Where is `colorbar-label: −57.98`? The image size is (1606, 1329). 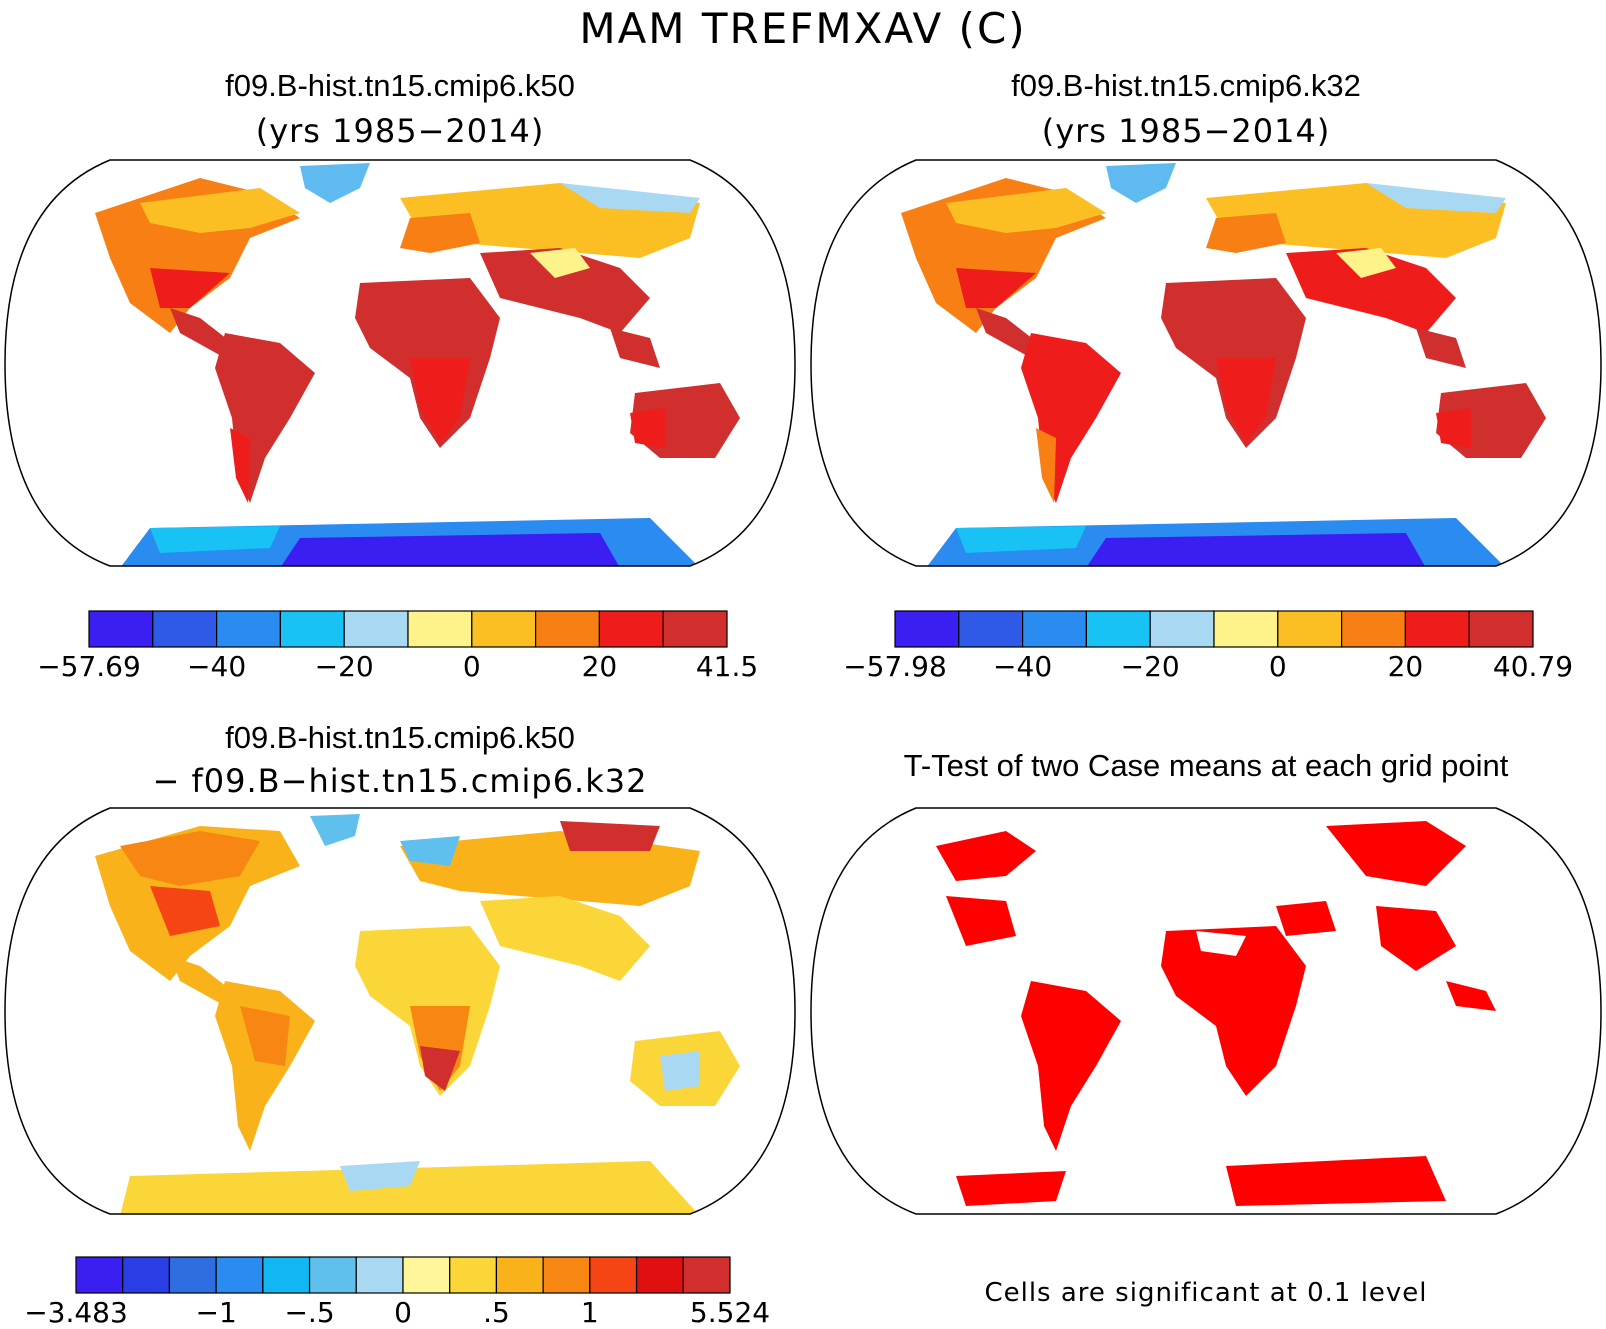 colorbar-label: −57.98 is located at coordinates (895, 666).